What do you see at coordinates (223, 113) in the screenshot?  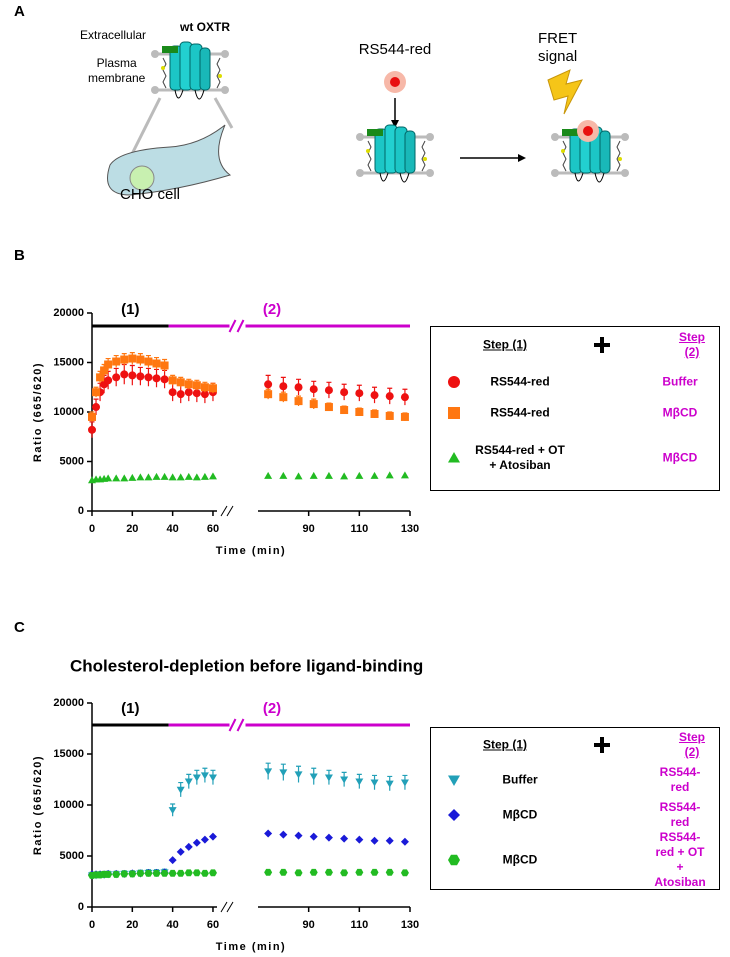 I see `zoom-line` at bounding box center [223, 113].